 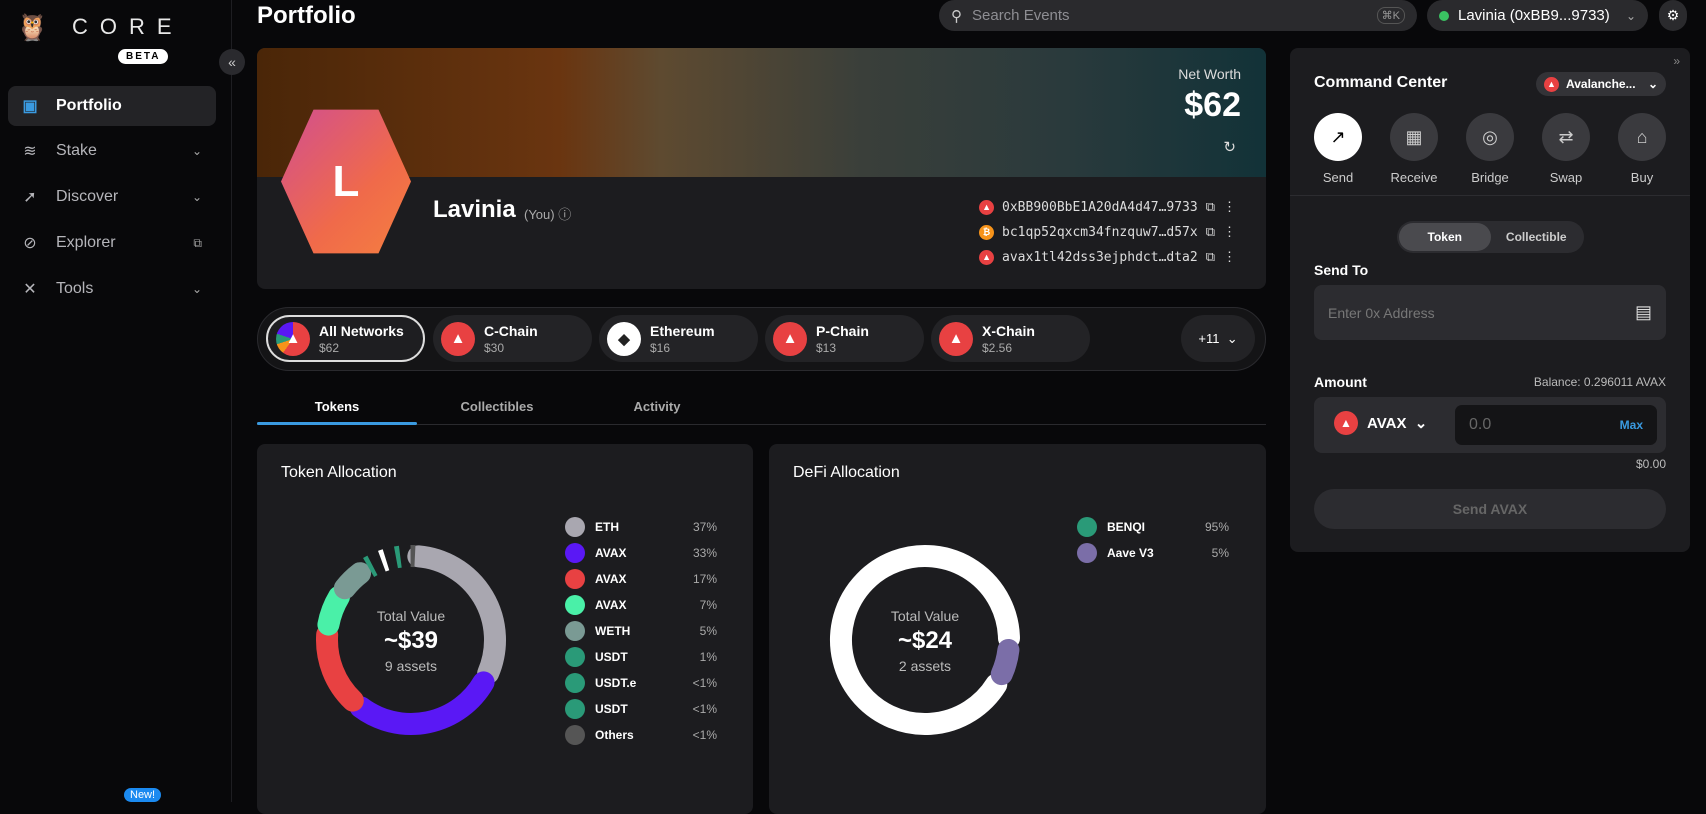 What do you see at coordinates (1209, 74) in the screenshot?
I see `net-worth-label: Net Worth` at bounding box center [1209, 74].